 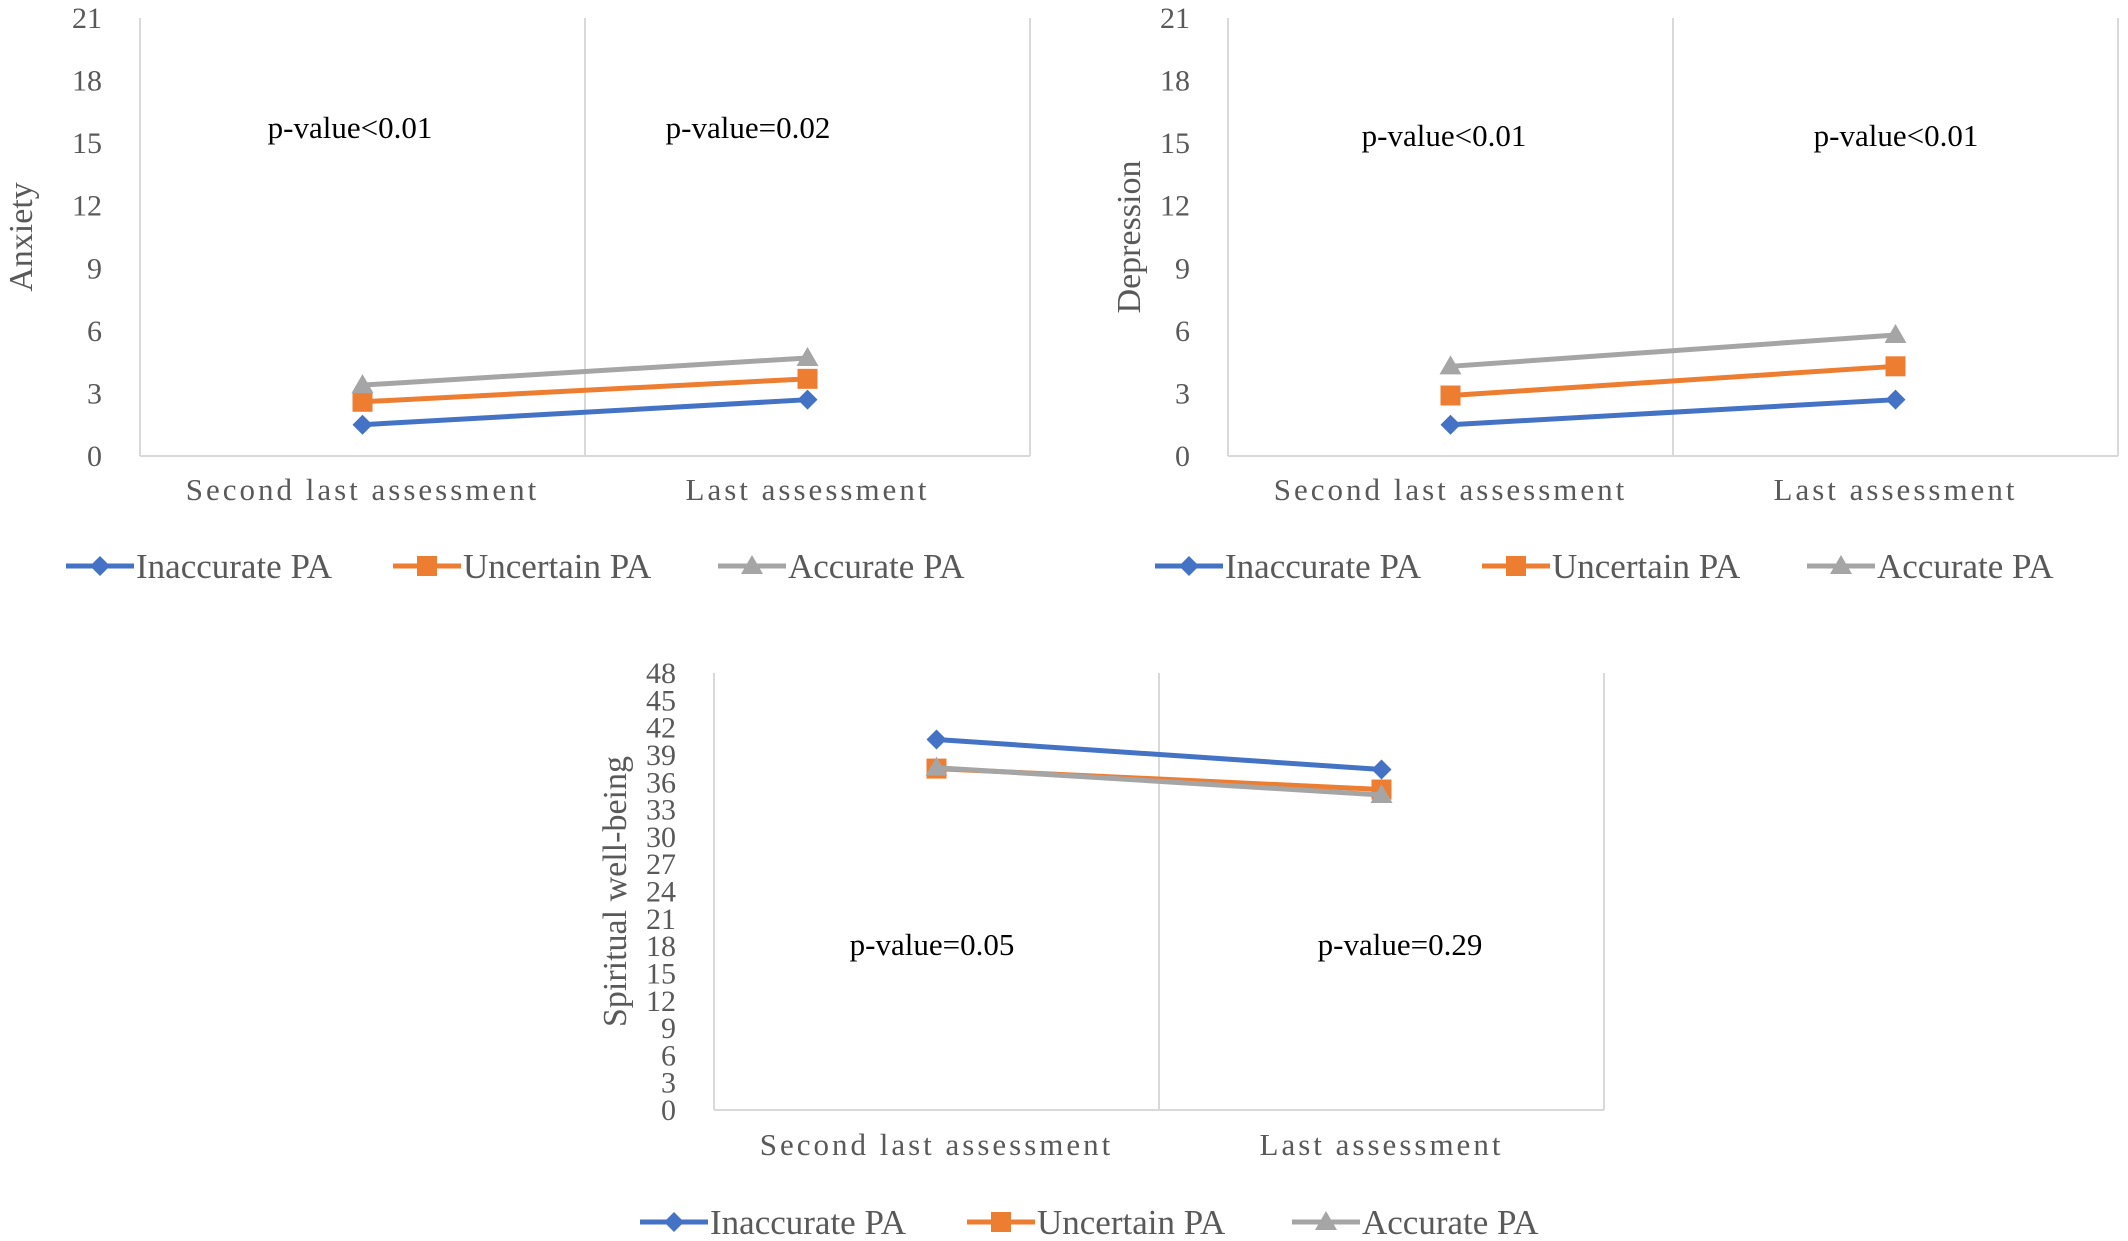 I want to click on p-value-annotation: p-value=0.05, so click(x=932, y=944).